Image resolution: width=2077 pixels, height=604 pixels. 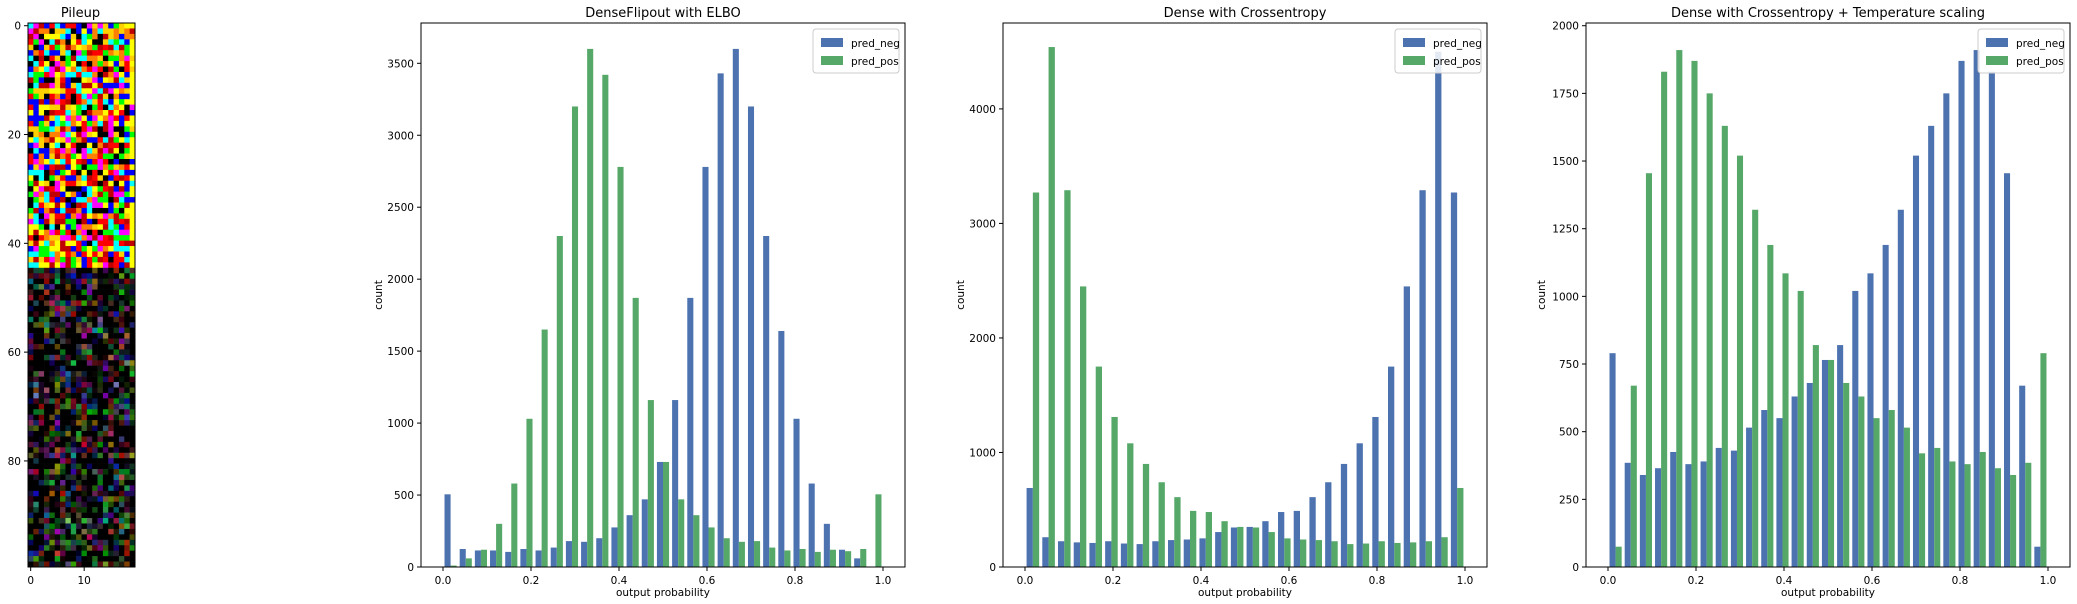 What do you see at coordinates (1245, 577) in the screenshot?
I see `x-ticks: 0.0 0.2 0.4 0.6 0.8 1.0` at bounding box center [1245, 577].